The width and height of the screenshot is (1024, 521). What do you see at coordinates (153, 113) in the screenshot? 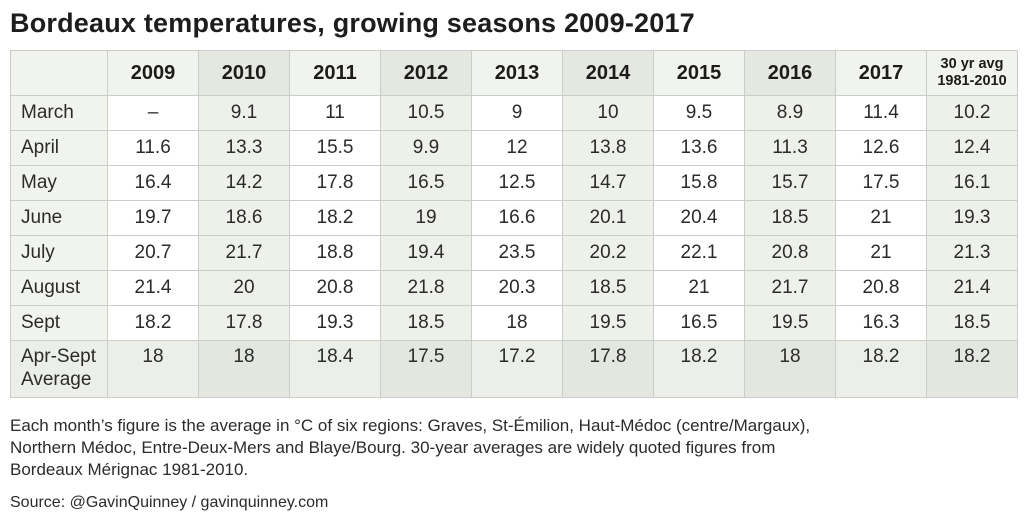
I see `temp-value-cell: –` at bounding box center [153, 113].